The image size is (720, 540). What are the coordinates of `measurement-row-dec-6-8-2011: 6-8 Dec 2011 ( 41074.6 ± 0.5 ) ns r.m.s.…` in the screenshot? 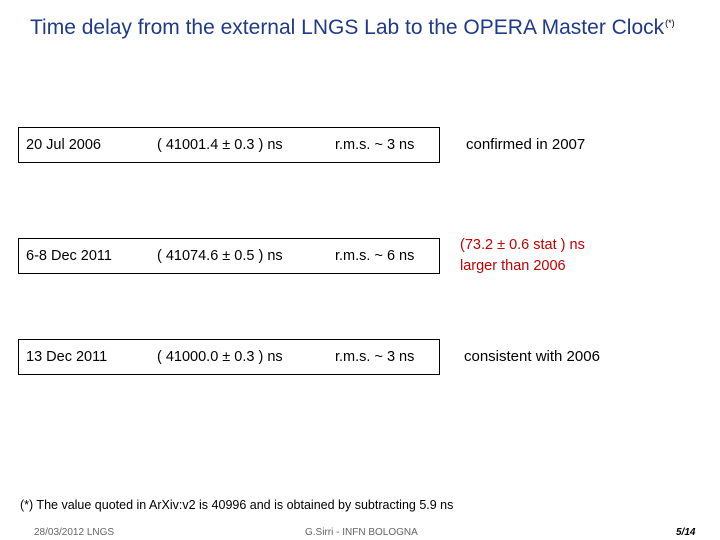 It's located at (229, 256).